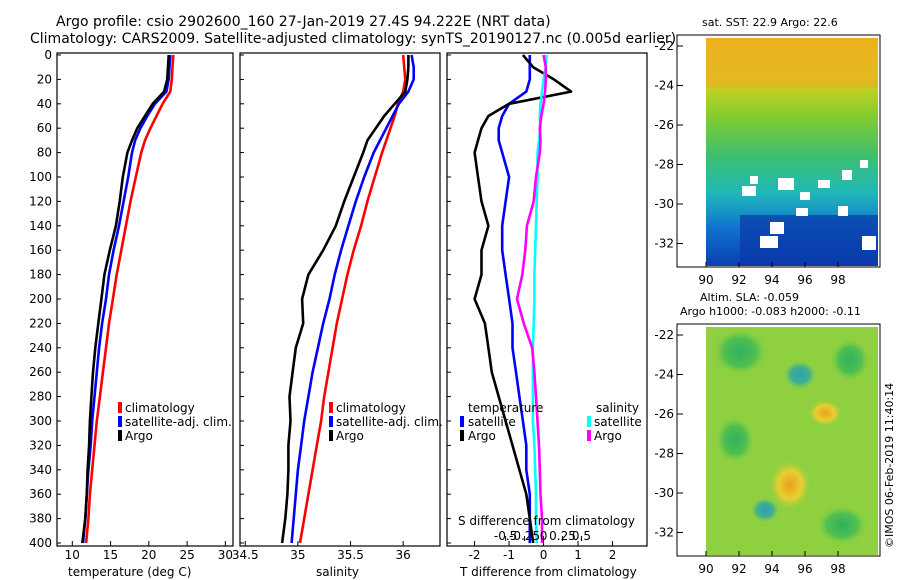 The width and height of the screenshot is (900, 580). Describe the element at coordinates (617, 408) in the screenshot. I see `legend-salinity-head: salinity` at that location.